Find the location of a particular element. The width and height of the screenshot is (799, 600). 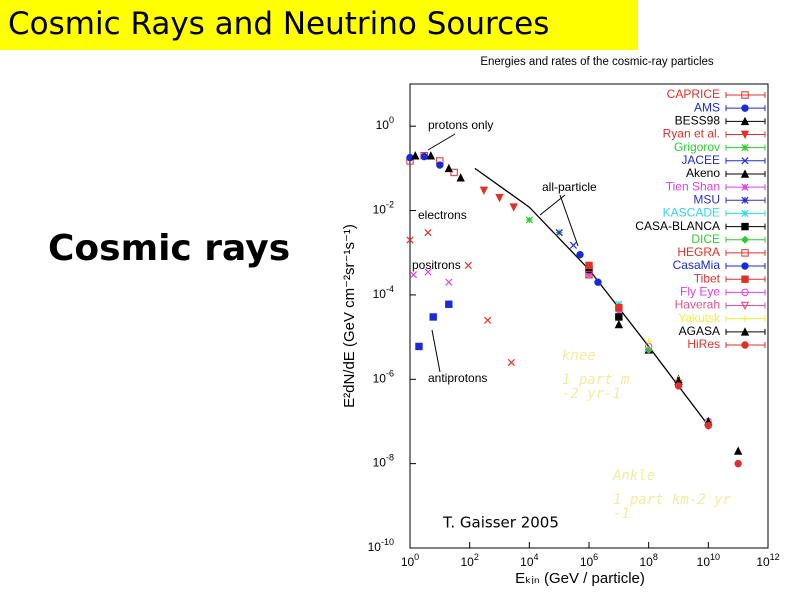

legend-label: DICE is located at coordinates (705, 239).